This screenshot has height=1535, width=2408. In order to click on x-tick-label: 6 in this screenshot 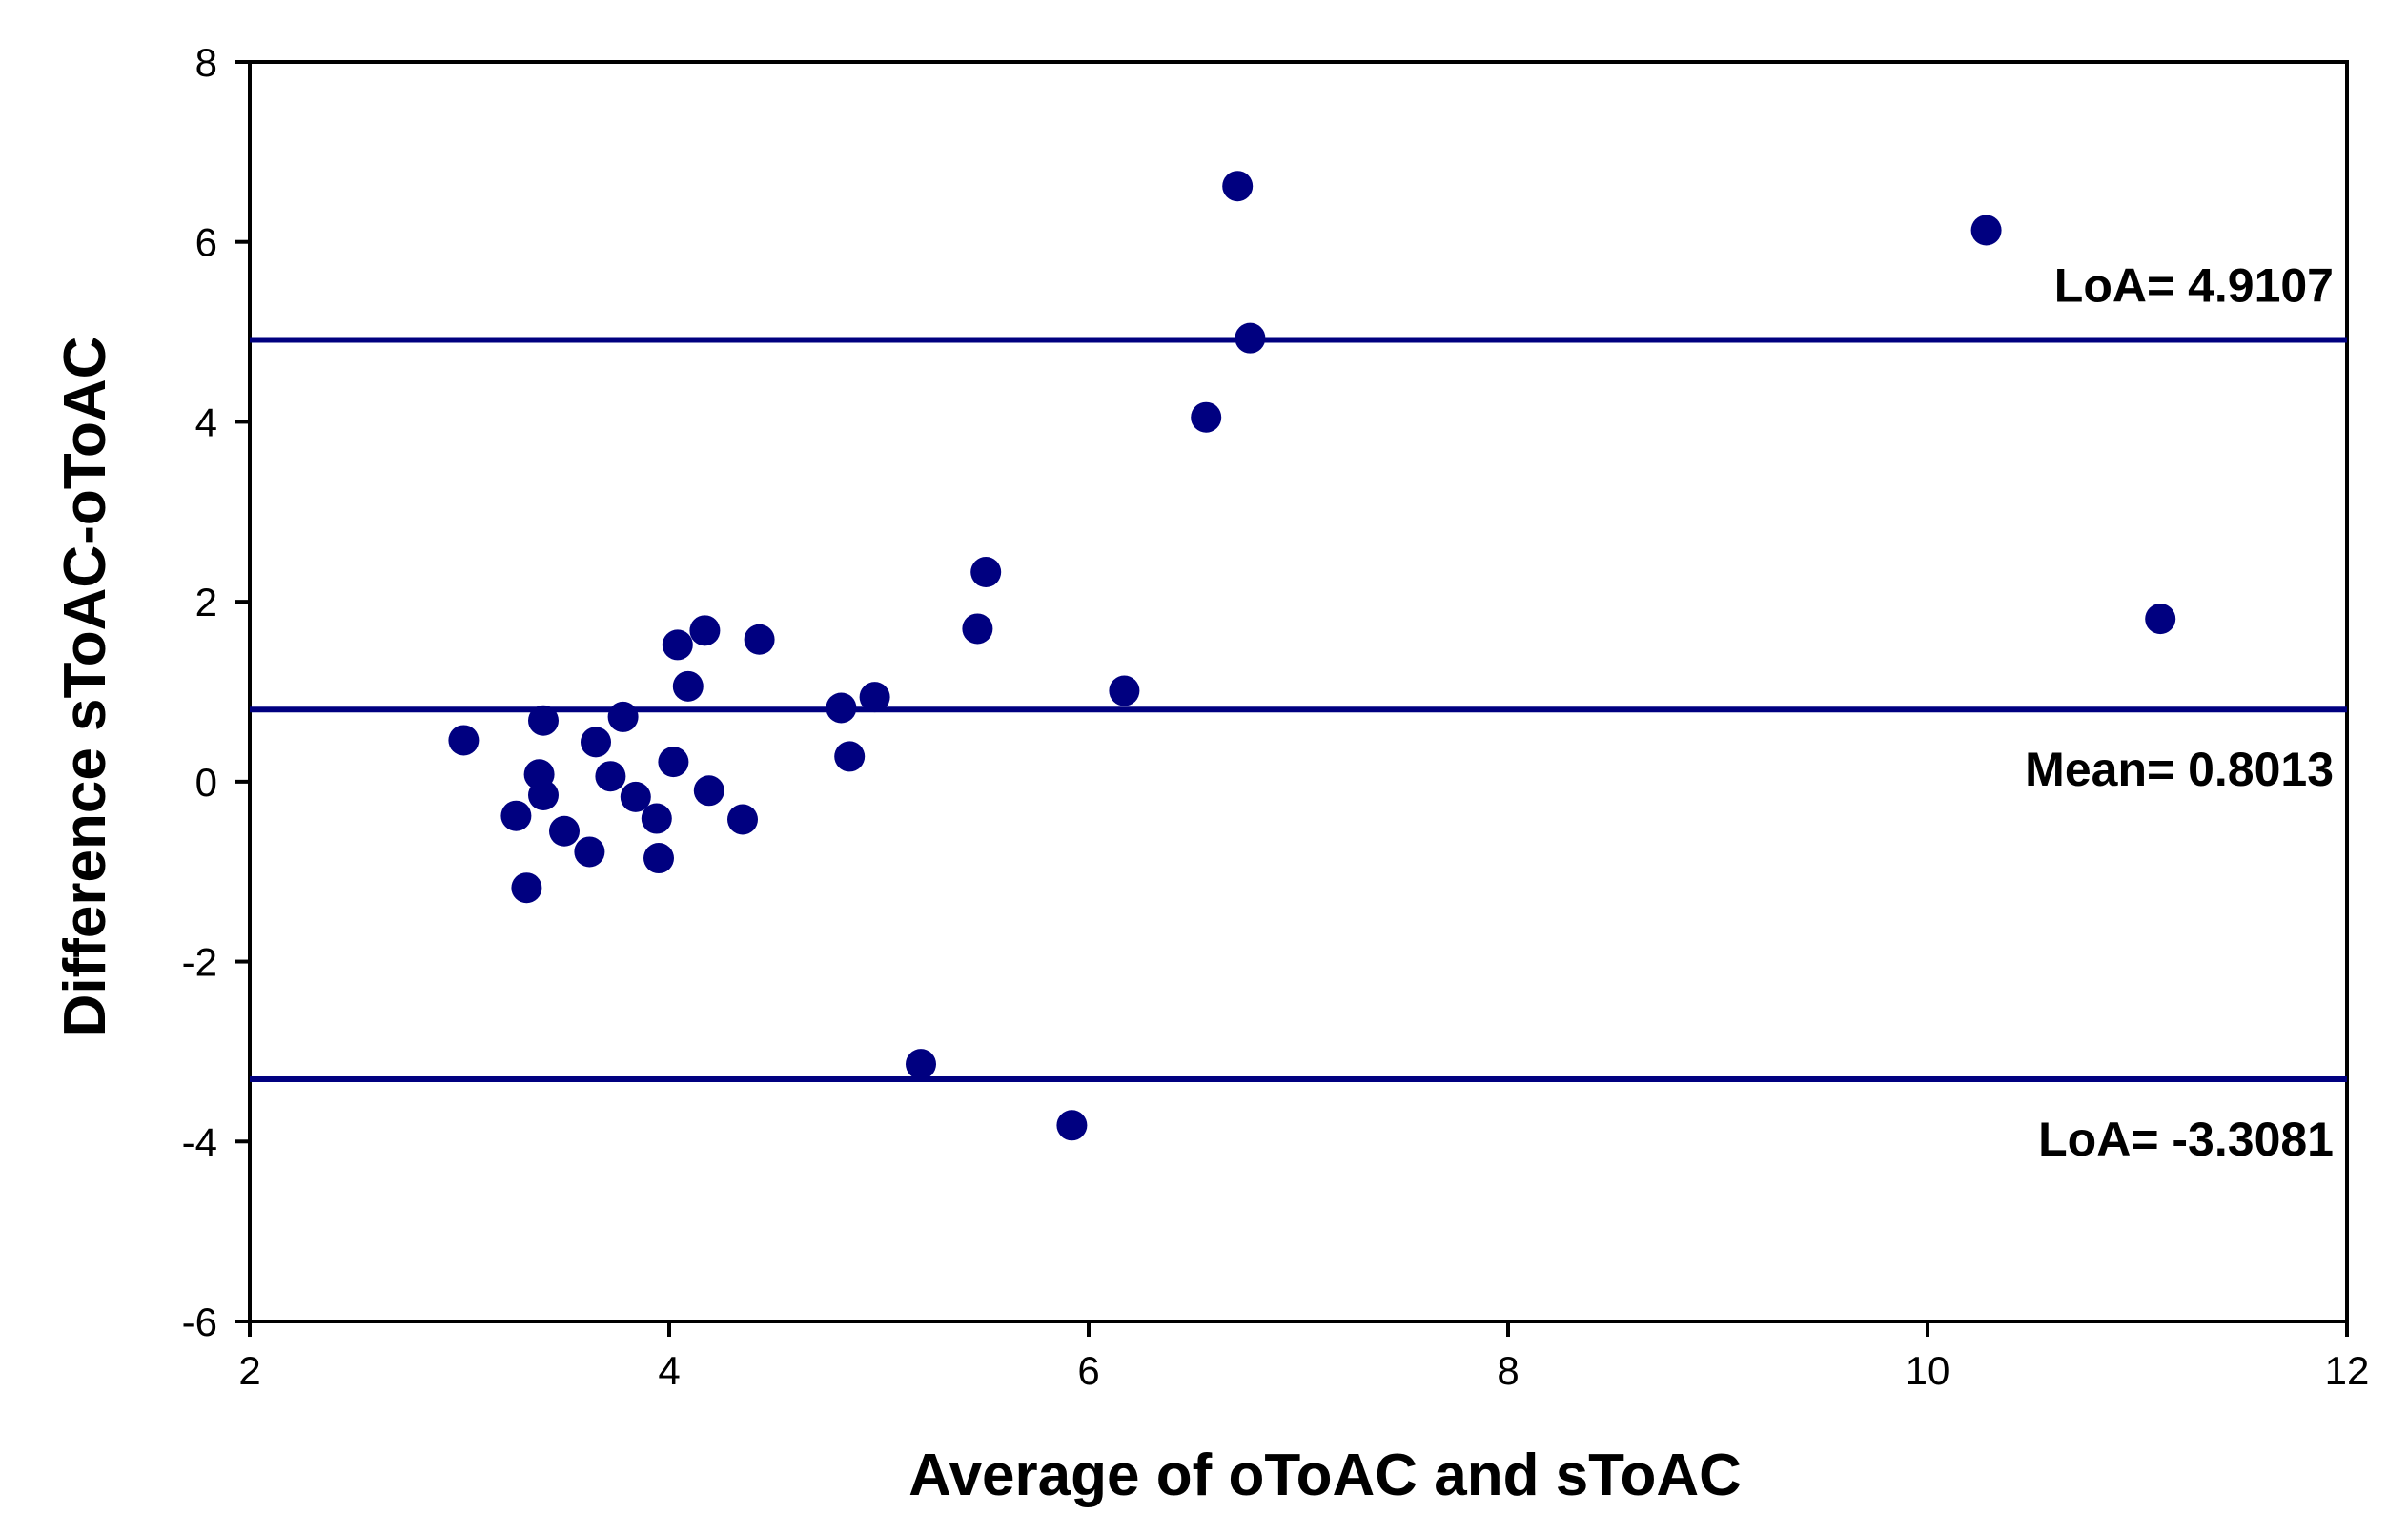, I will do `click(1088, 1370)`.